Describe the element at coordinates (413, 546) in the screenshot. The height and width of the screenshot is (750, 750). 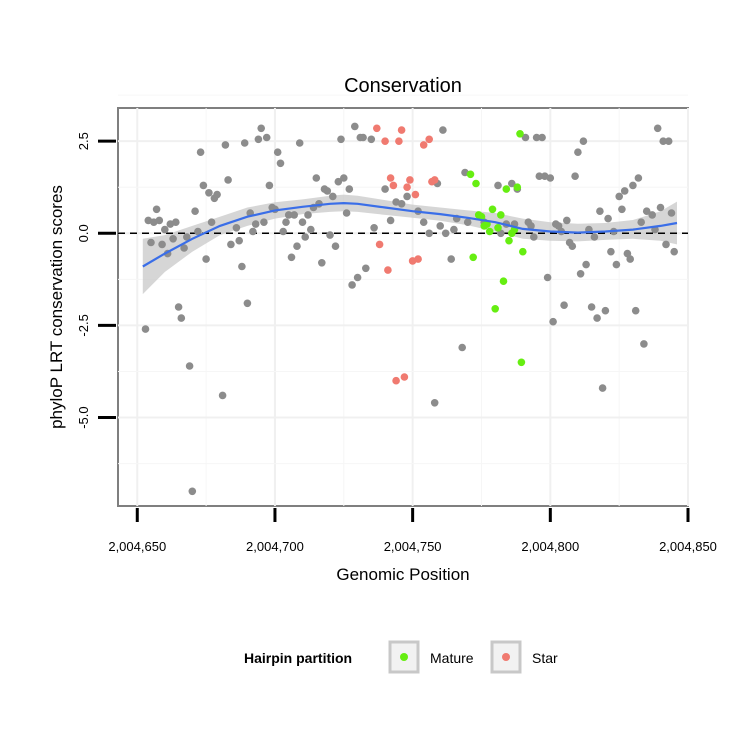
I see `x-tick-label: 2,004,750` at that location.